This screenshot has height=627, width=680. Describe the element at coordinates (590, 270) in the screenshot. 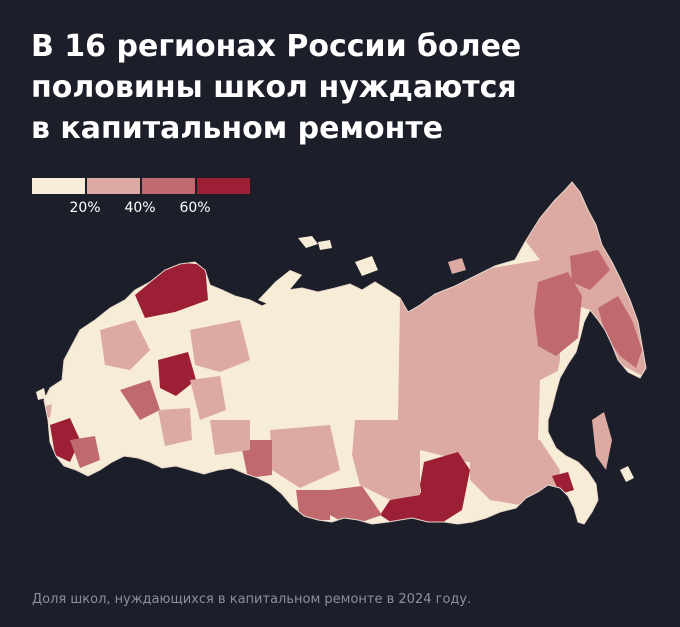

I see `region-koryak` at that location.